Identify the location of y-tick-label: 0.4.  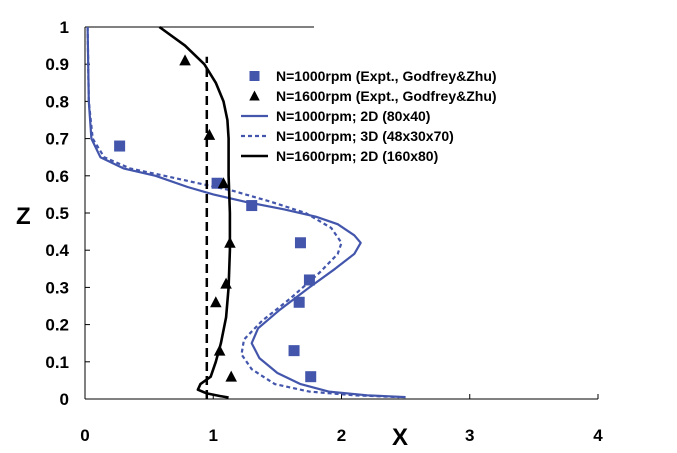
(57, 250).